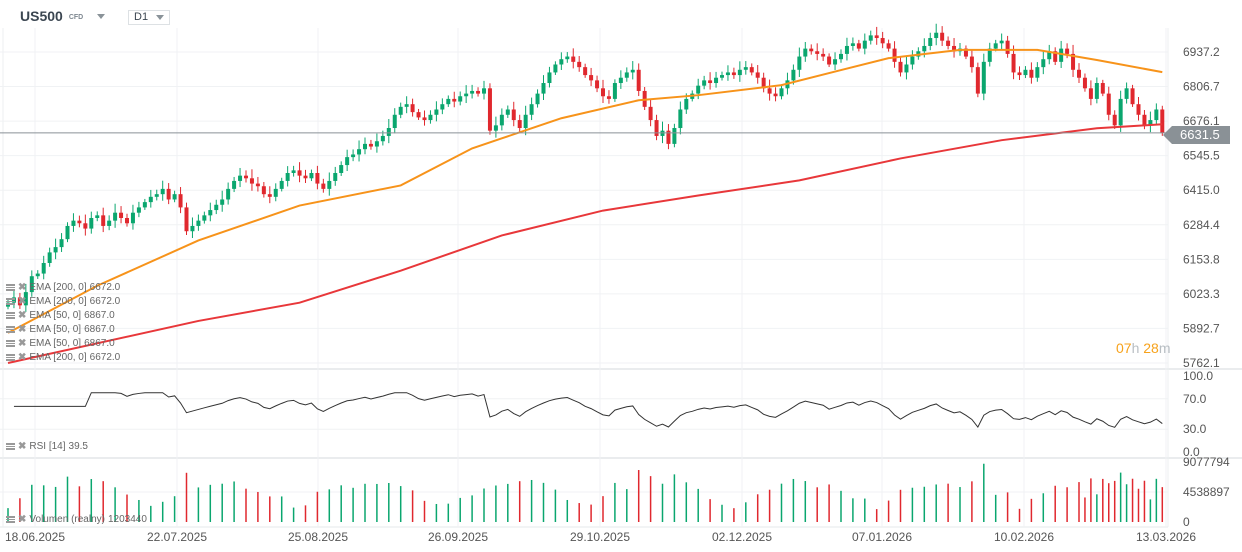 Image resolution: width=1242 pixels, height=552 pixels. What do you see at coordinates (177, 537) in the screenshot?
I see `date-label: 22.07.2025` at bounding box center [177, 537].